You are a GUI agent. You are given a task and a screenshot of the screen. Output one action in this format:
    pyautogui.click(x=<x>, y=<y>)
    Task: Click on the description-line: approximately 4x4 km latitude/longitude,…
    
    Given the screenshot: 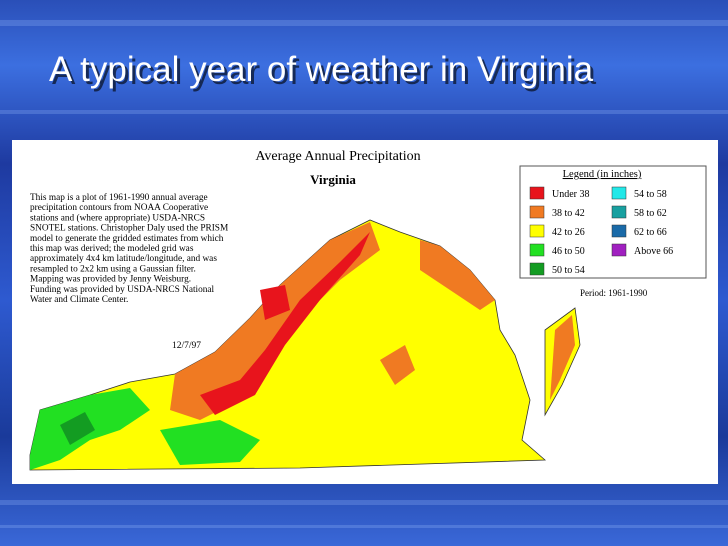 What is the action you would take?
    pyautogui.click(x=123, y=259)
    